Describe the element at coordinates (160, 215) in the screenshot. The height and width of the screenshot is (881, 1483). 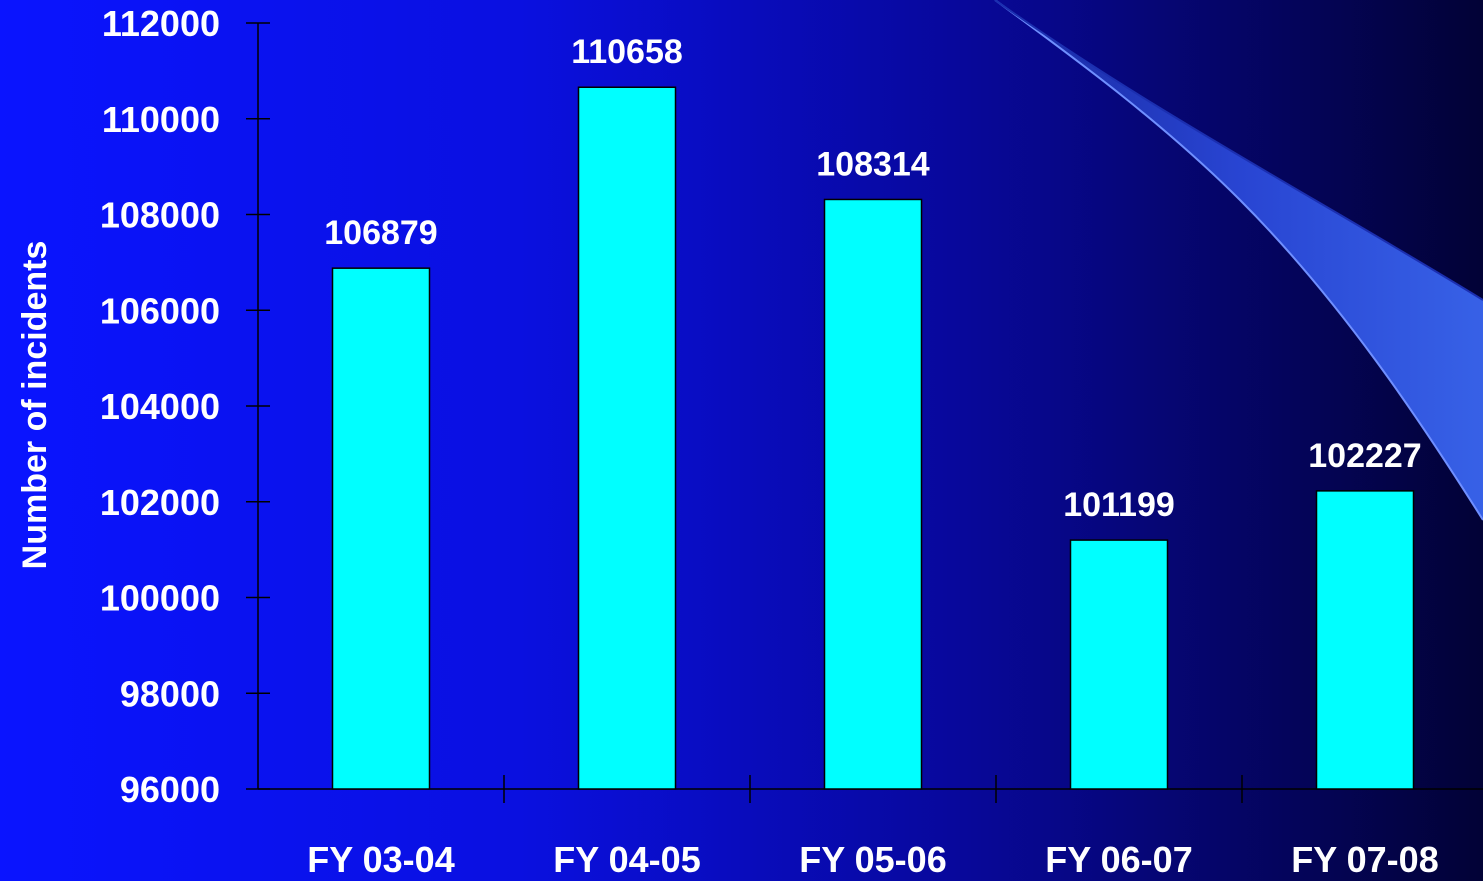
I see `y-tick-label: 108000` at that location.